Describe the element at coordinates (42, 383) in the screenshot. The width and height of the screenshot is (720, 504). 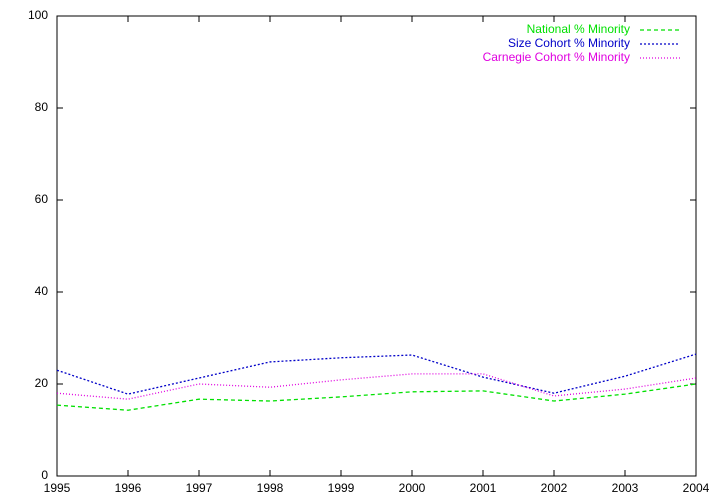
I see `y-tick-label: 20` at that location.